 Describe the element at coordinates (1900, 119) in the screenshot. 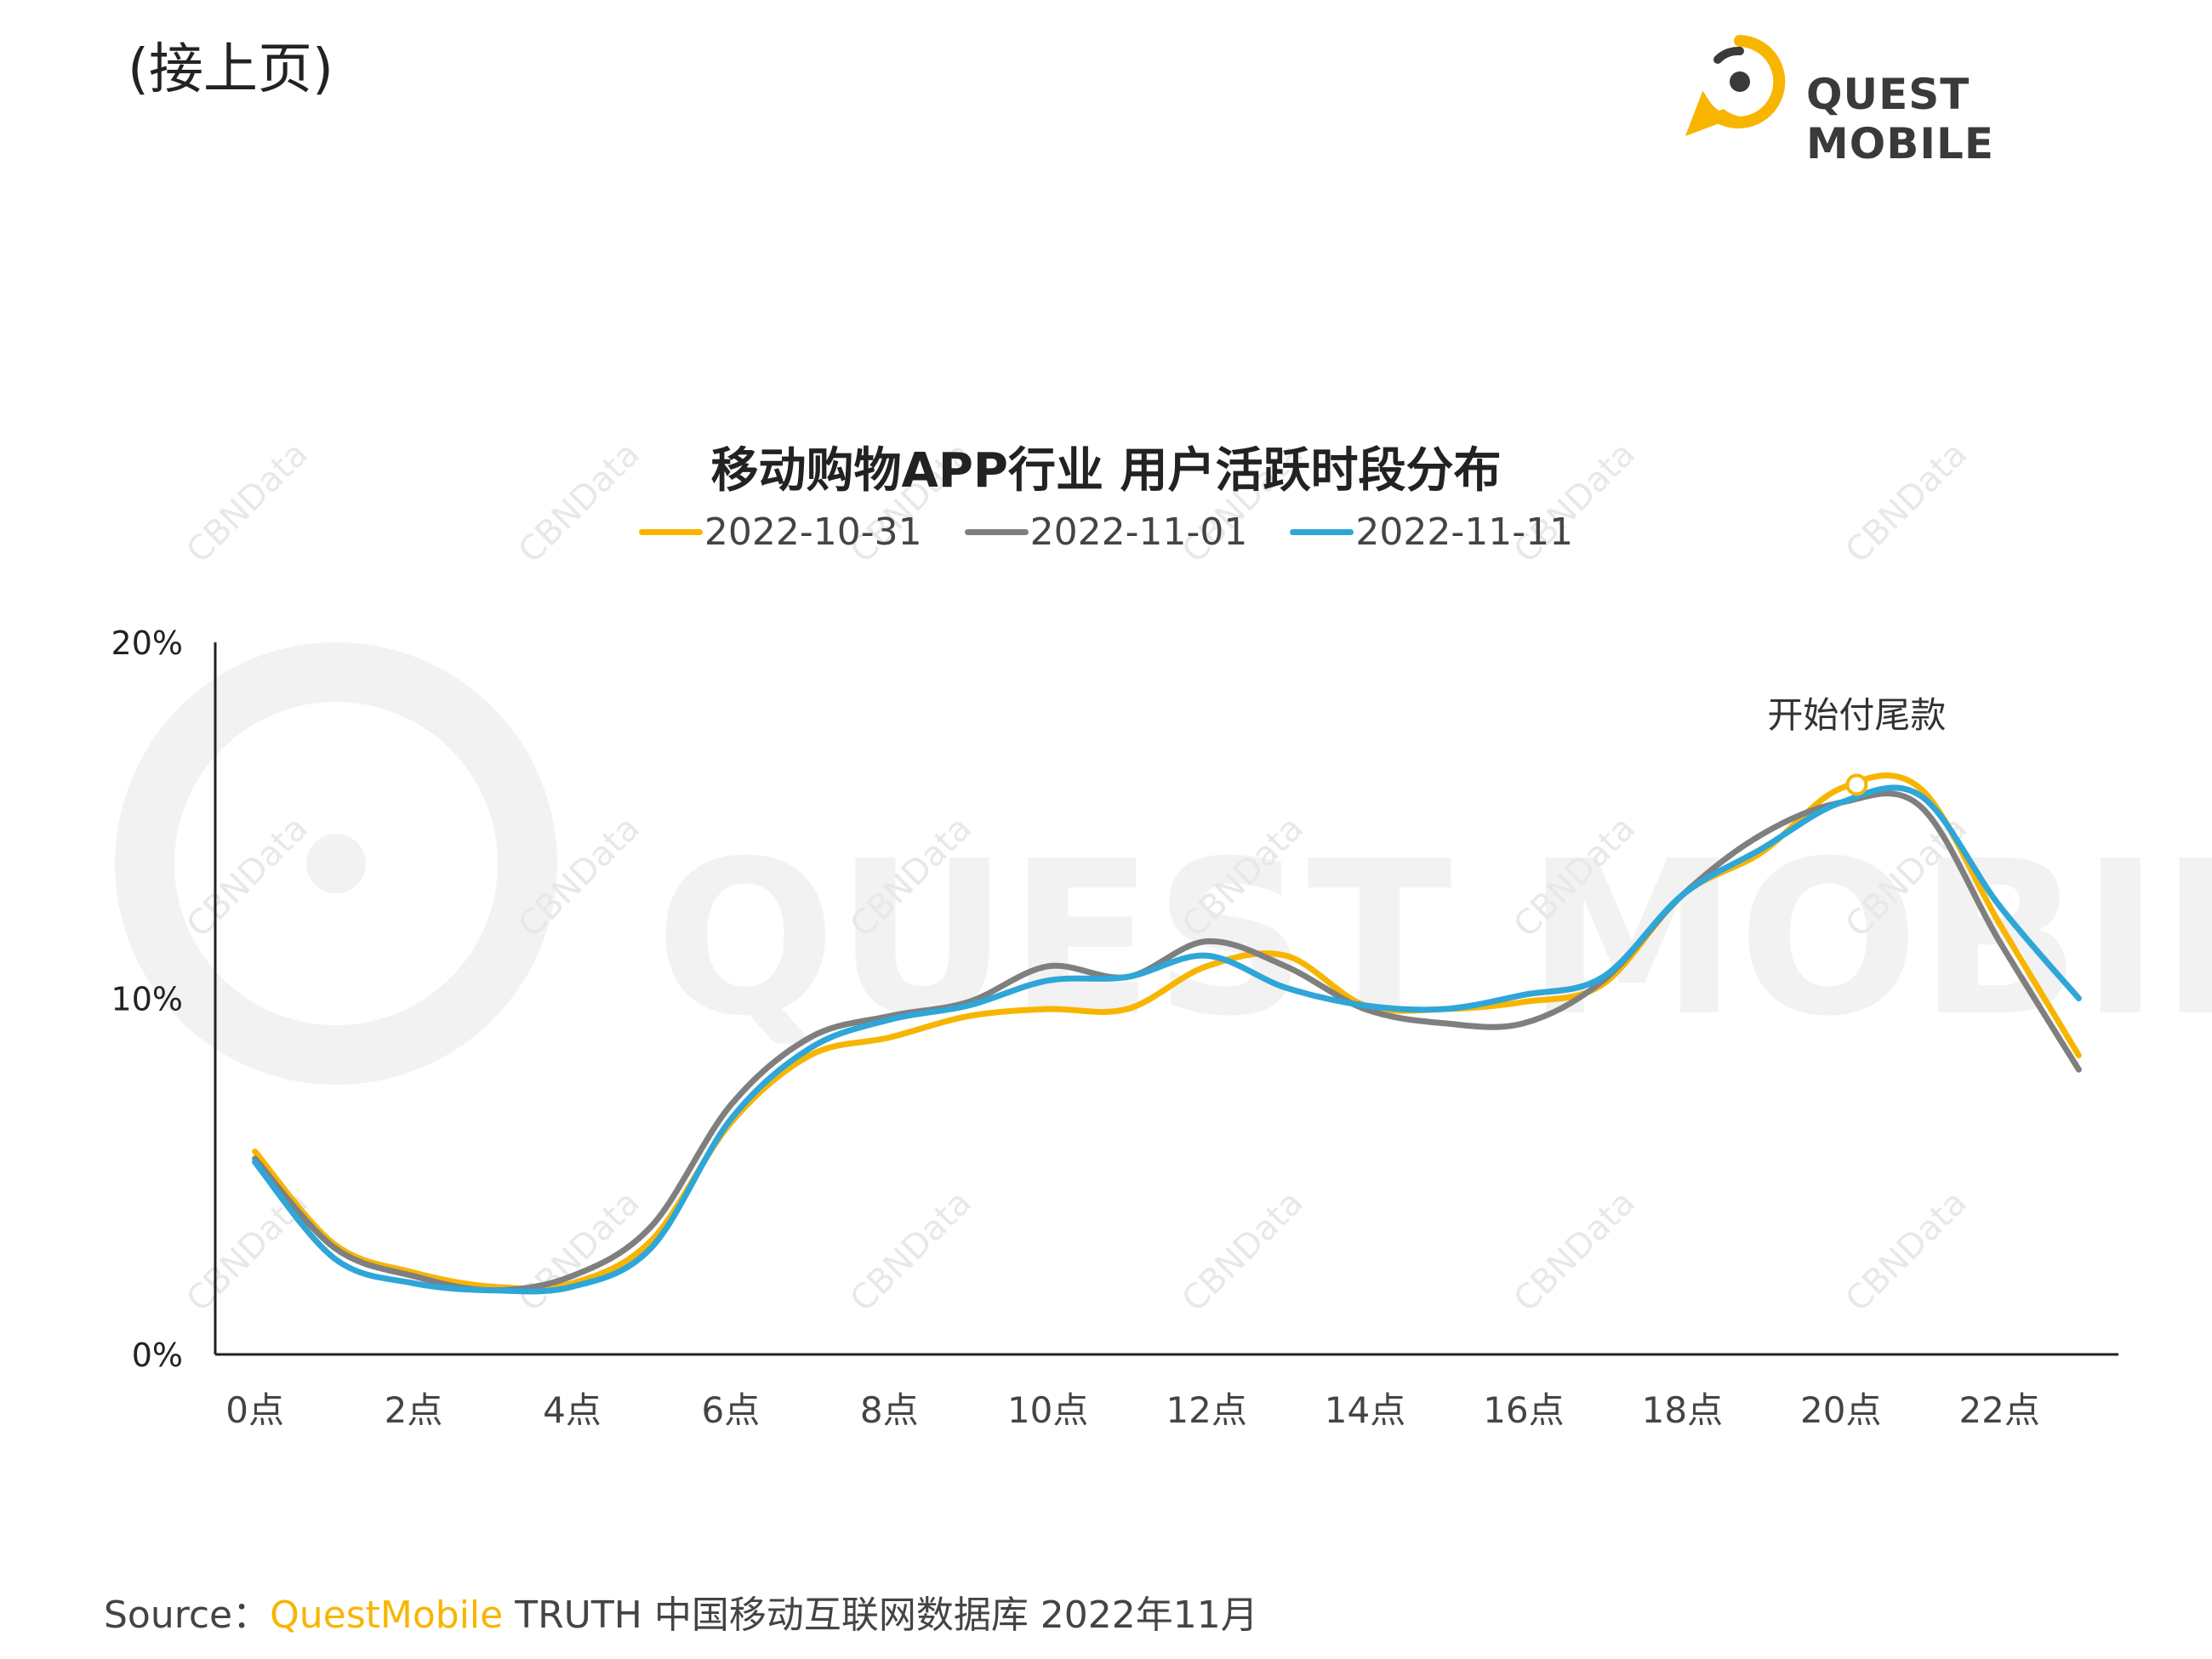

I see `logo-text: QUEST MOBILE` at that location.